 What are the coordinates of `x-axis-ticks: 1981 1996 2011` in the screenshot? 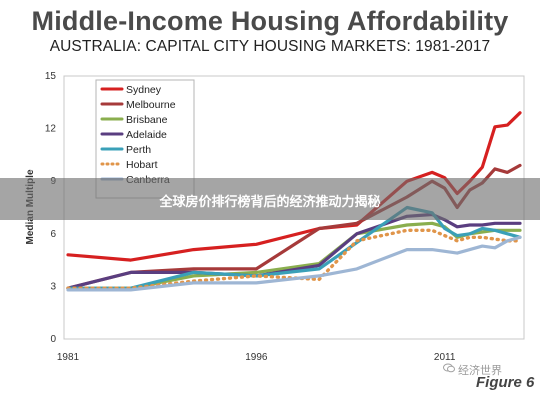 It's located at (256, 357).